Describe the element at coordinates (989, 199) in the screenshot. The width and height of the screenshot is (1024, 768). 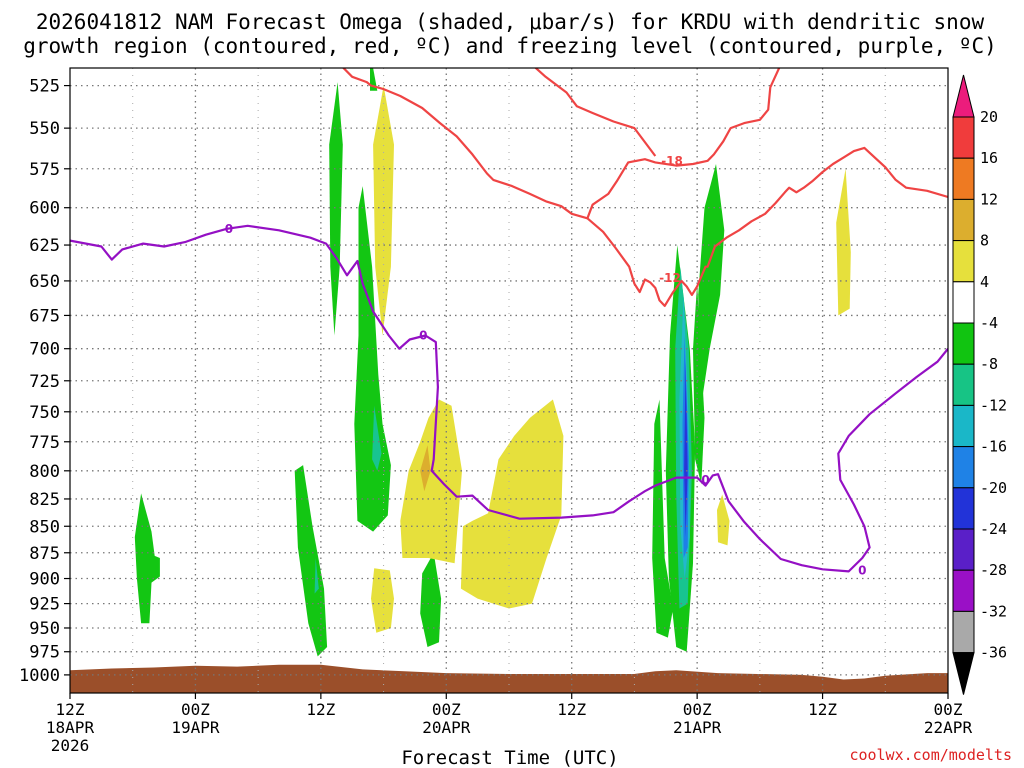
I see `colorbar-label-2: 12` at that location.